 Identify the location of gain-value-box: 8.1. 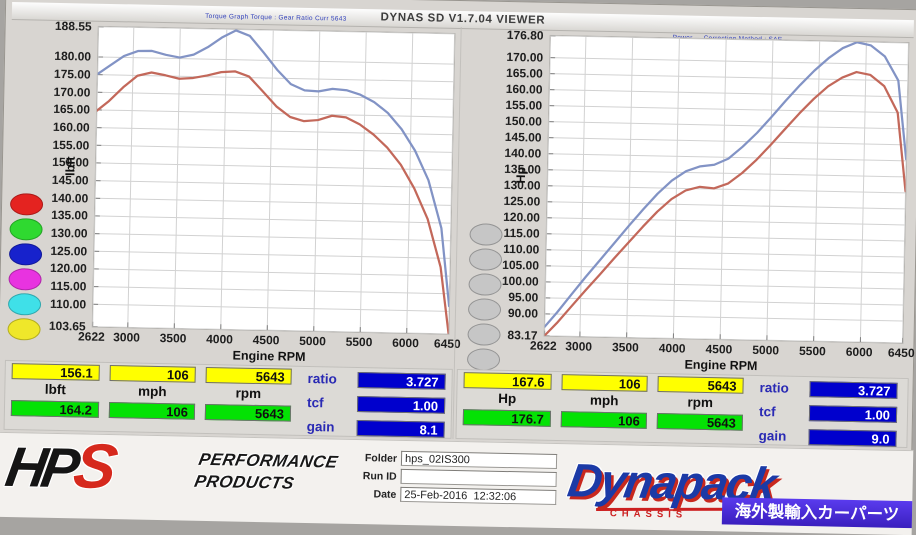
(400, 429).